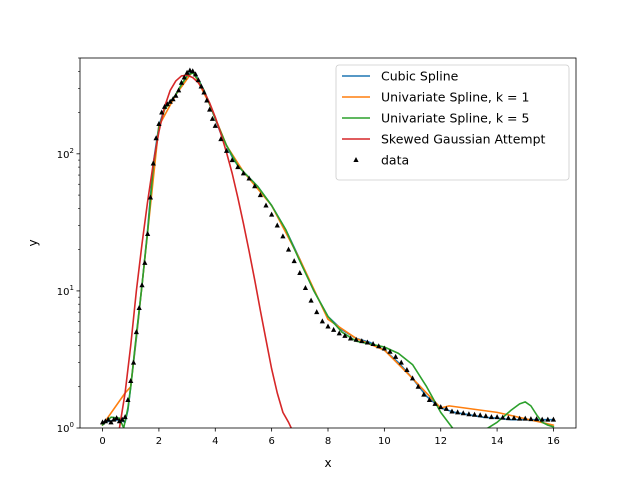  What do you see at coordinates (553, 441) in the screenshot?
I see `x-tick-label: 16` at bounding box center [553, 441].